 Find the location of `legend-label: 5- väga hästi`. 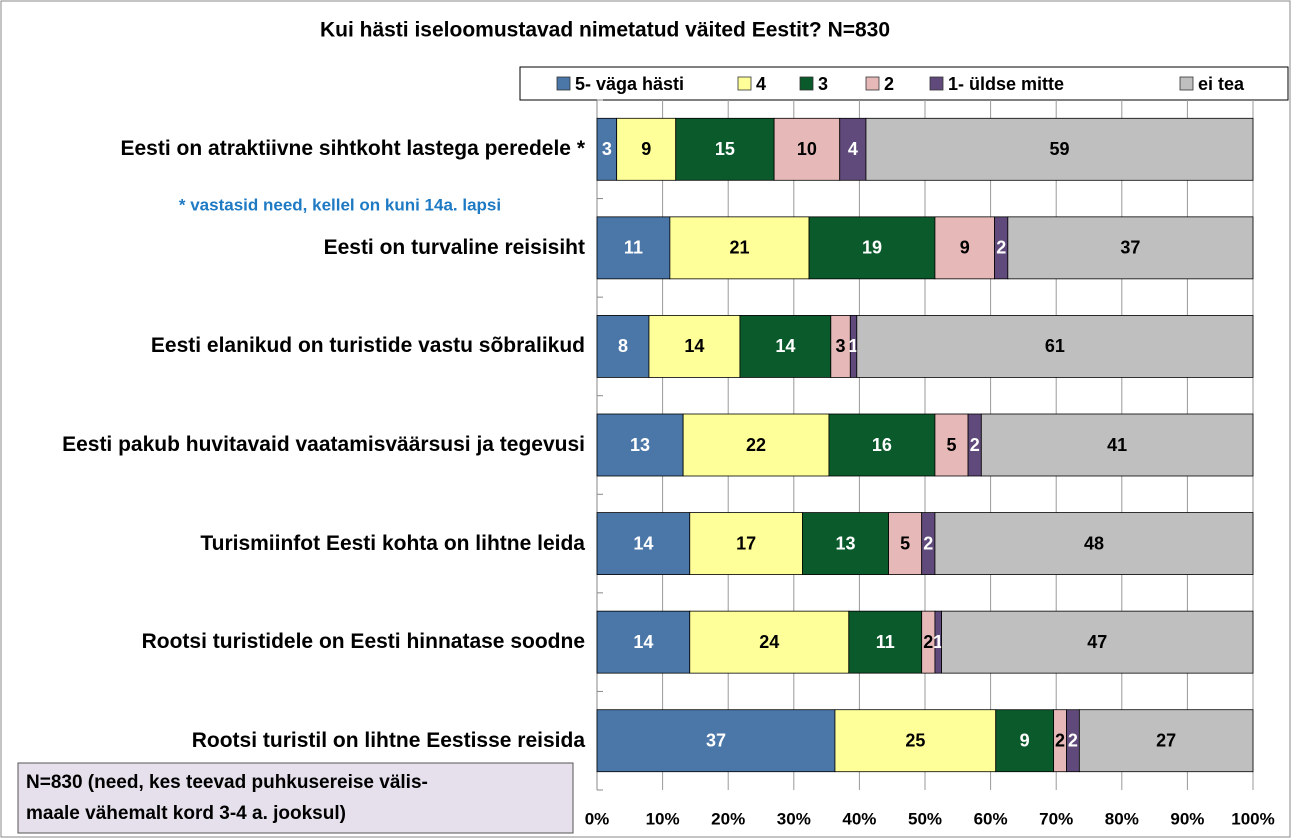

legend-label: 5- väga hästi is located at coordinates (629, 84).